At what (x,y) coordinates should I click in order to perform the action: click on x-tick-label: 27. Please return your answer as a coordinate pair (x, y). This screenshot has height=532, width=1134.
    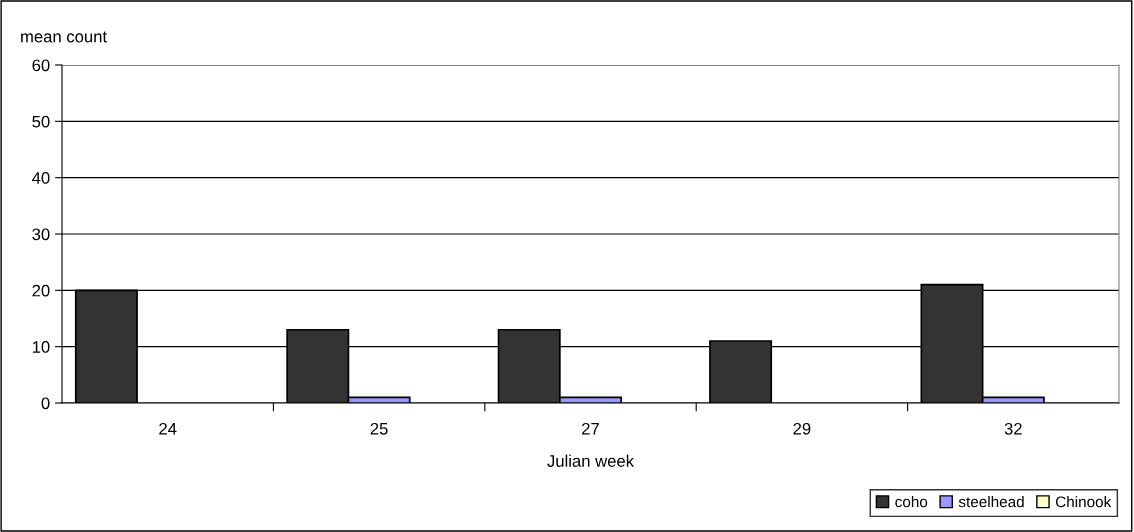
    Looking at the image, I should click on (590, 428).